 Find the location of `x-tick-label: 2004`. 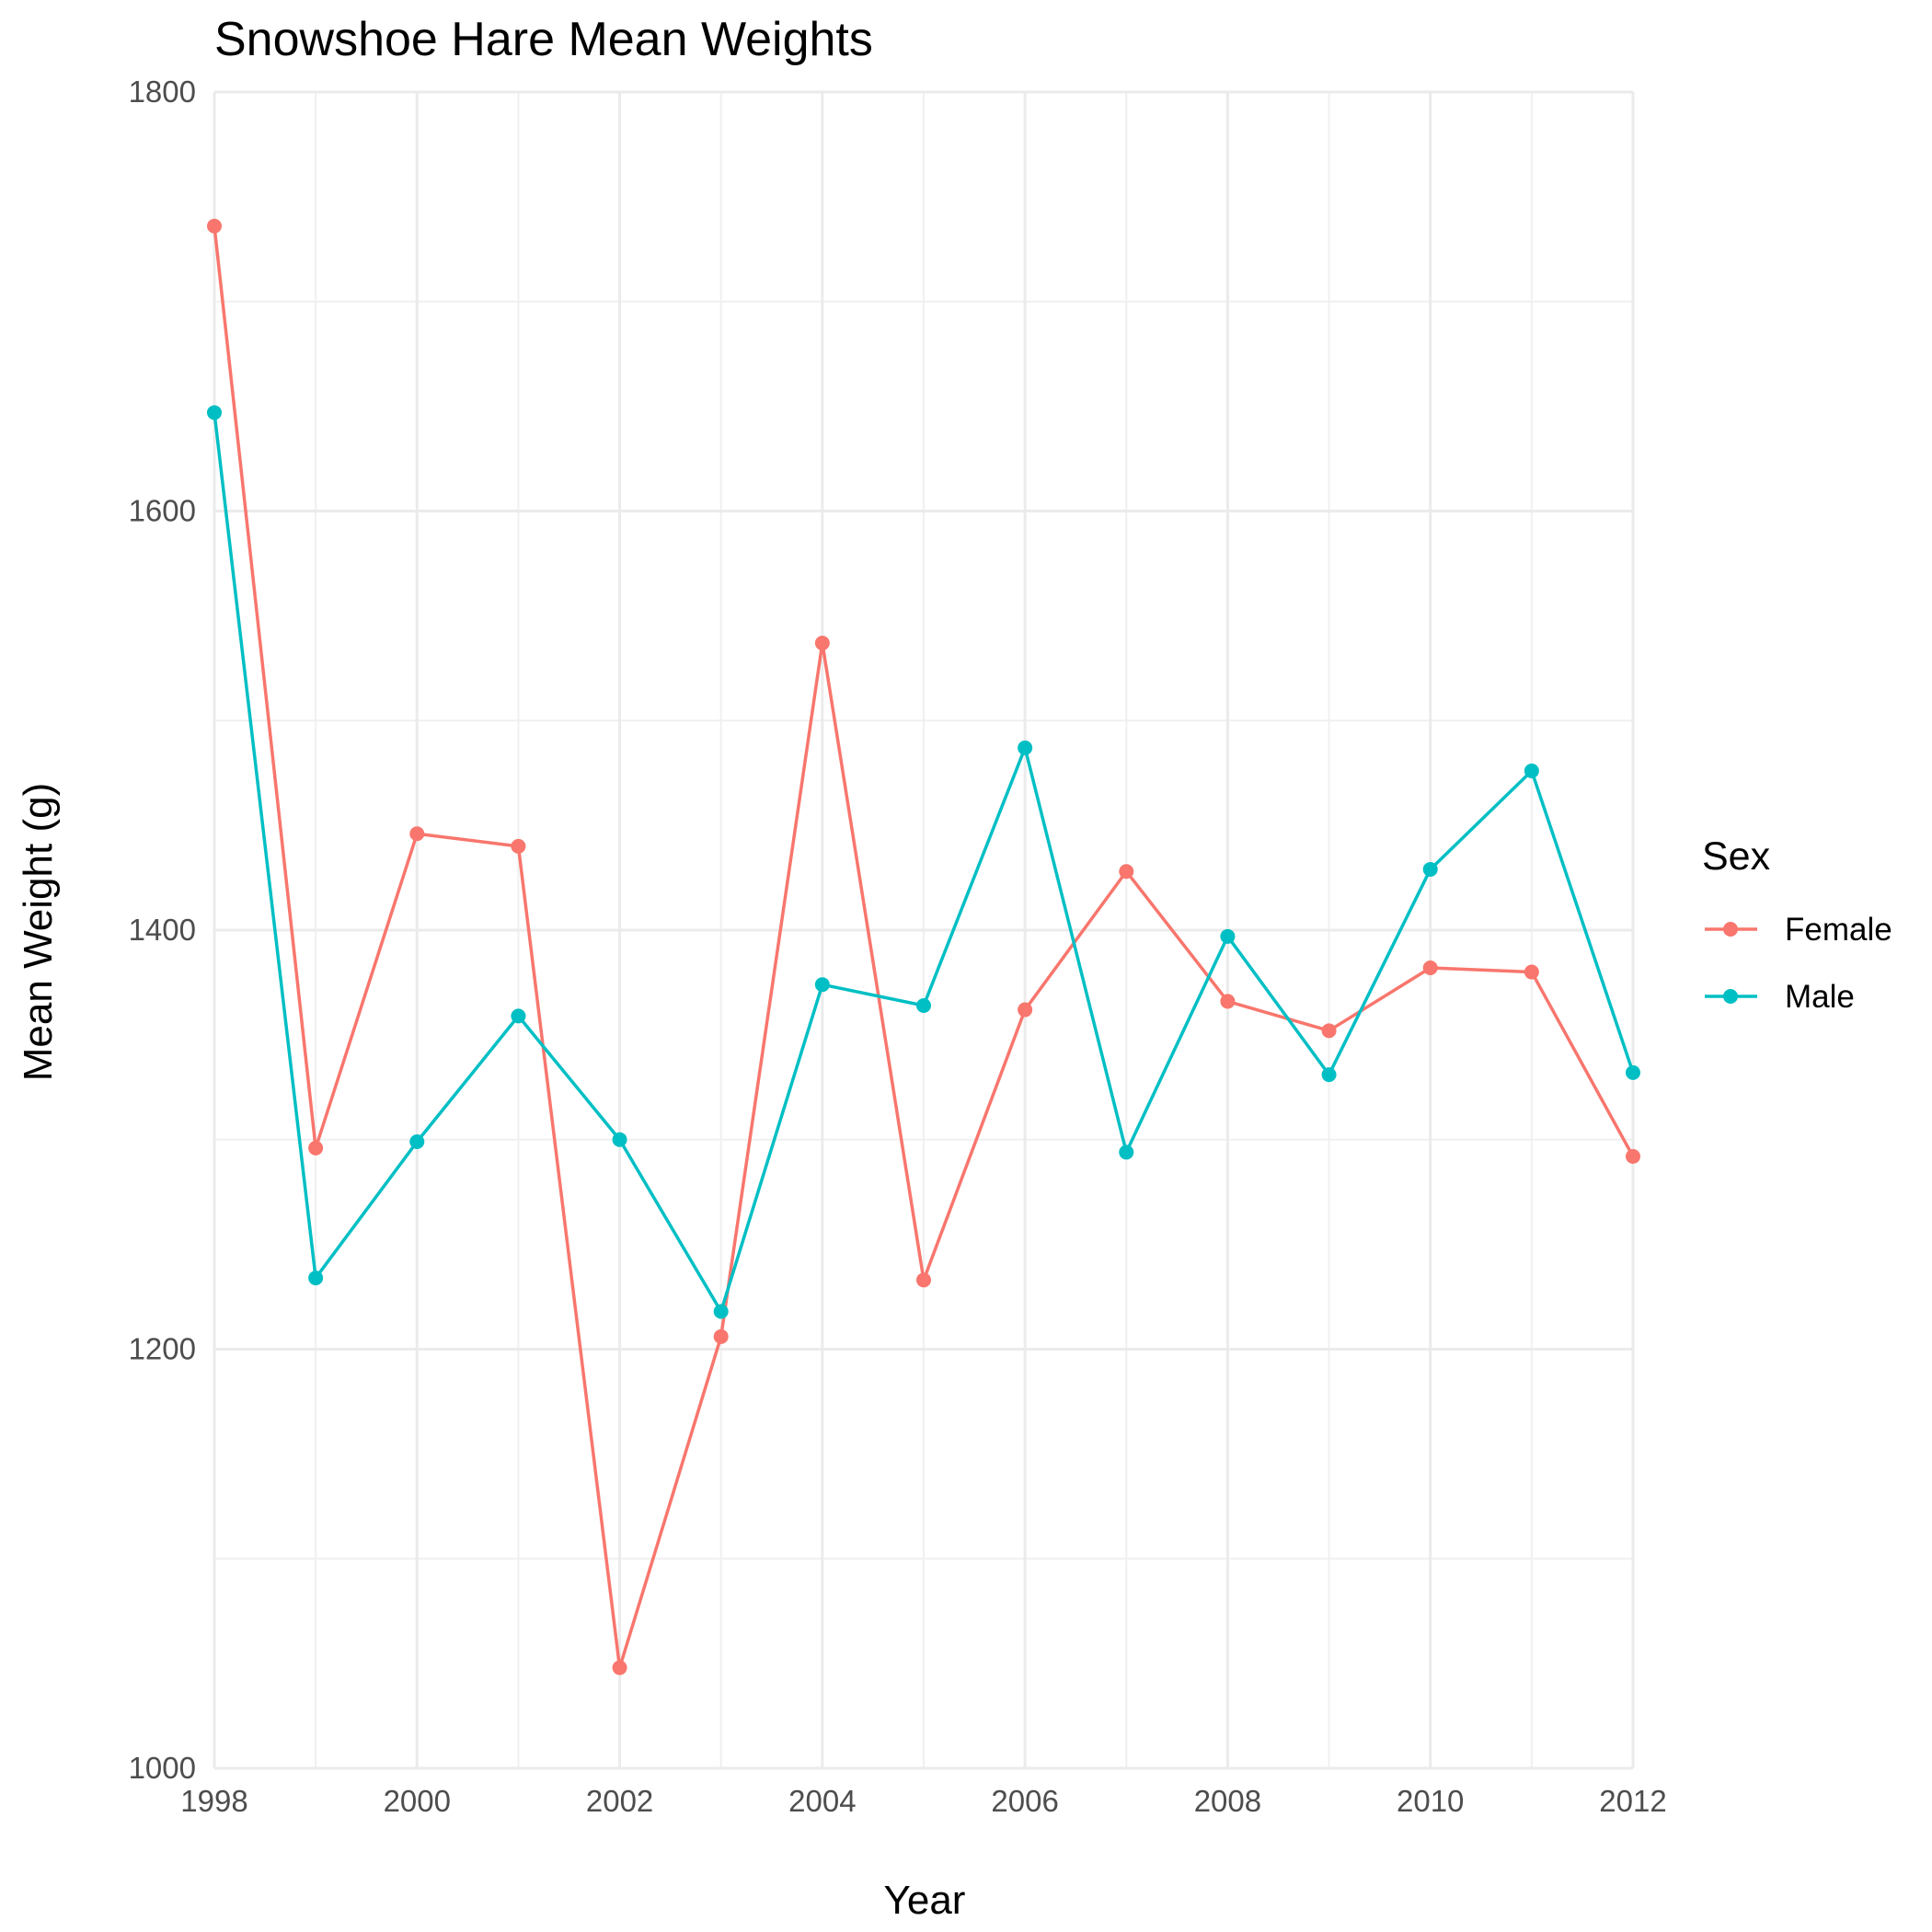

x-tick-label: 2004 is located at coordinates (822, 1801).